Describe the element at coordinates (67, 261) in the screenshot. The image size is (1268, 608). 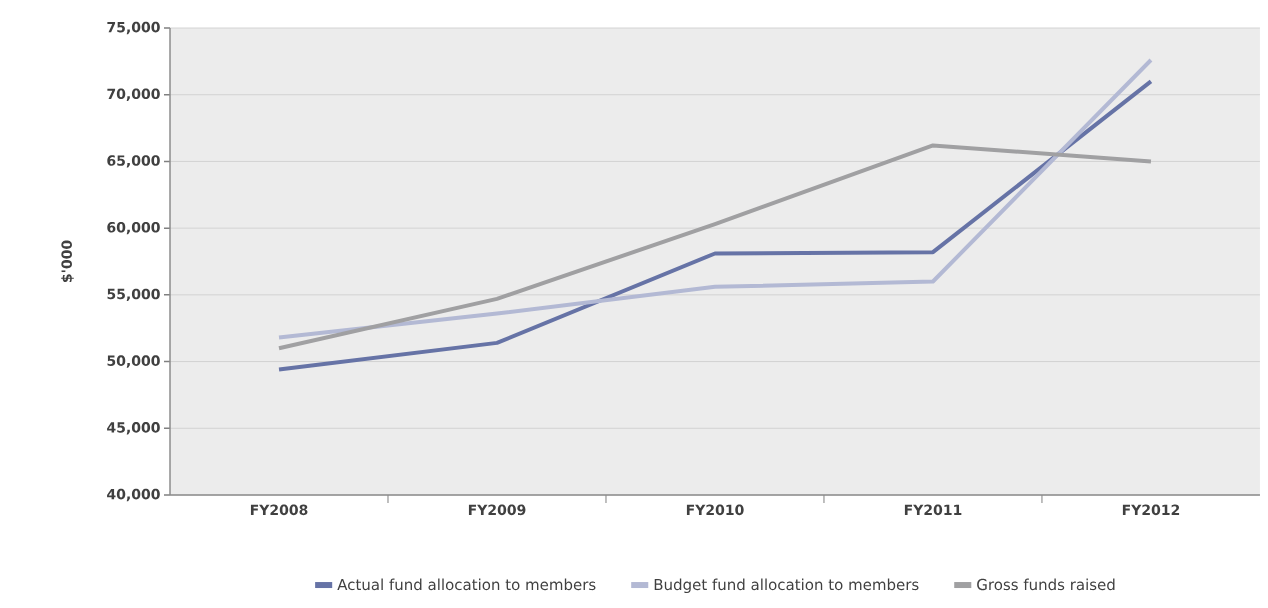
I see `y-axis-title: $'000` at that location.